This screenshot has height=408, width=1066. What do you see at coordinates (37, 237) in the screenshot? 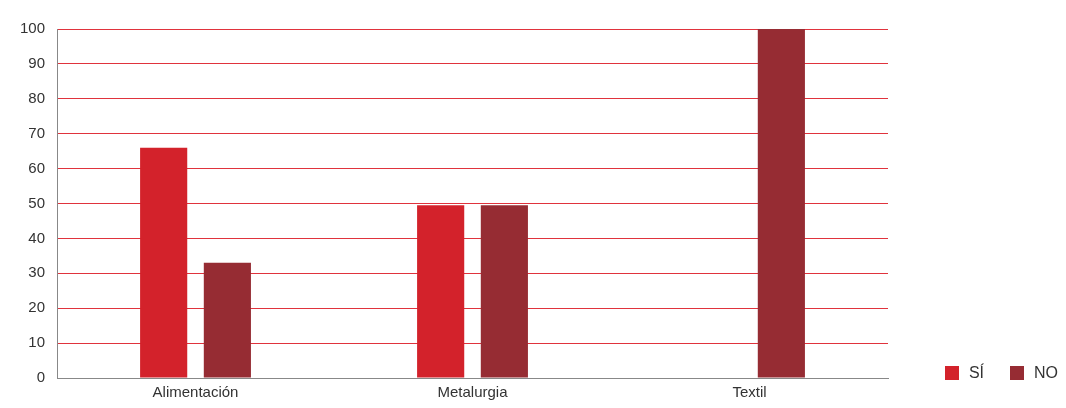
I see `y-tick-label: 40` at bounding box center [37, 237].